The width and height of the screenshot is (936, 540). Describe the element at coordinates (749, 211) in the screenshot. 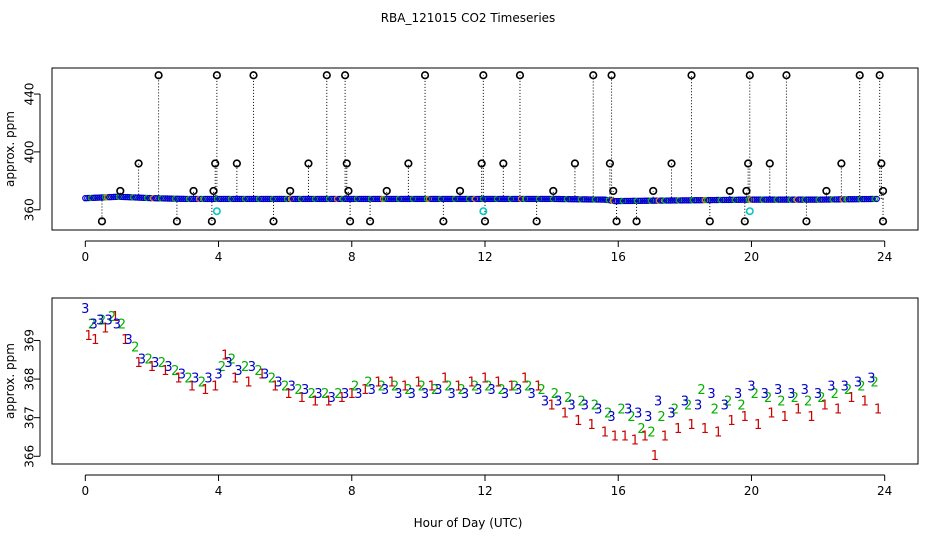

I see `top-cyan-point` at that location.